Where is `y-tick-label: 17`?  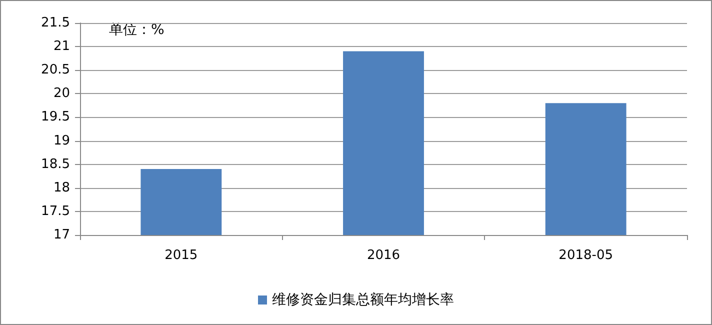 y-tick-label: 17 is located at coordinates (61, 235).